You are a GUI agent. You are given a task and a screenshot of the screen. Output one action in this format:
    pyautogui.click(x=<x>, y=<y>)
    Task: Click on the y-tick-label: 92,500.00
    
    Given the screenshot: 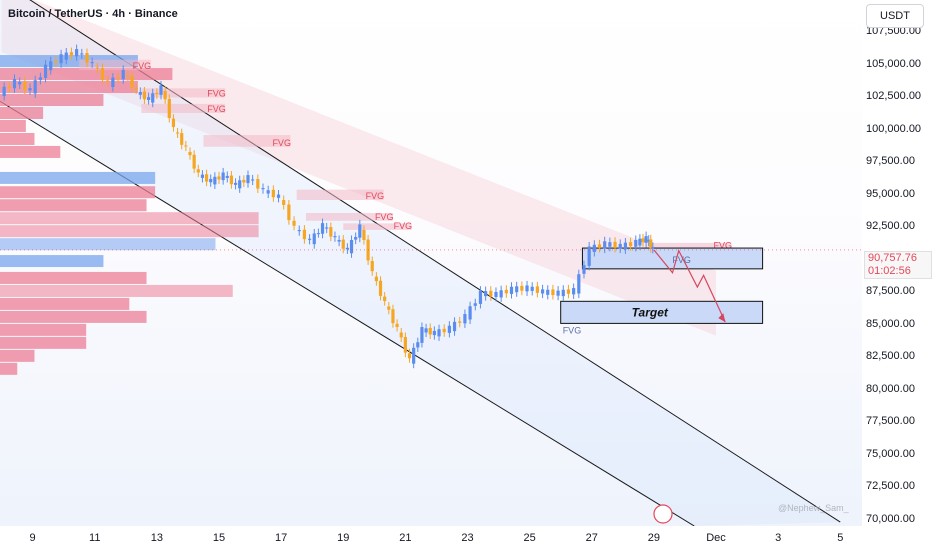 What is the action you would take?
    pyautogui.click(x=890, y=226)
    